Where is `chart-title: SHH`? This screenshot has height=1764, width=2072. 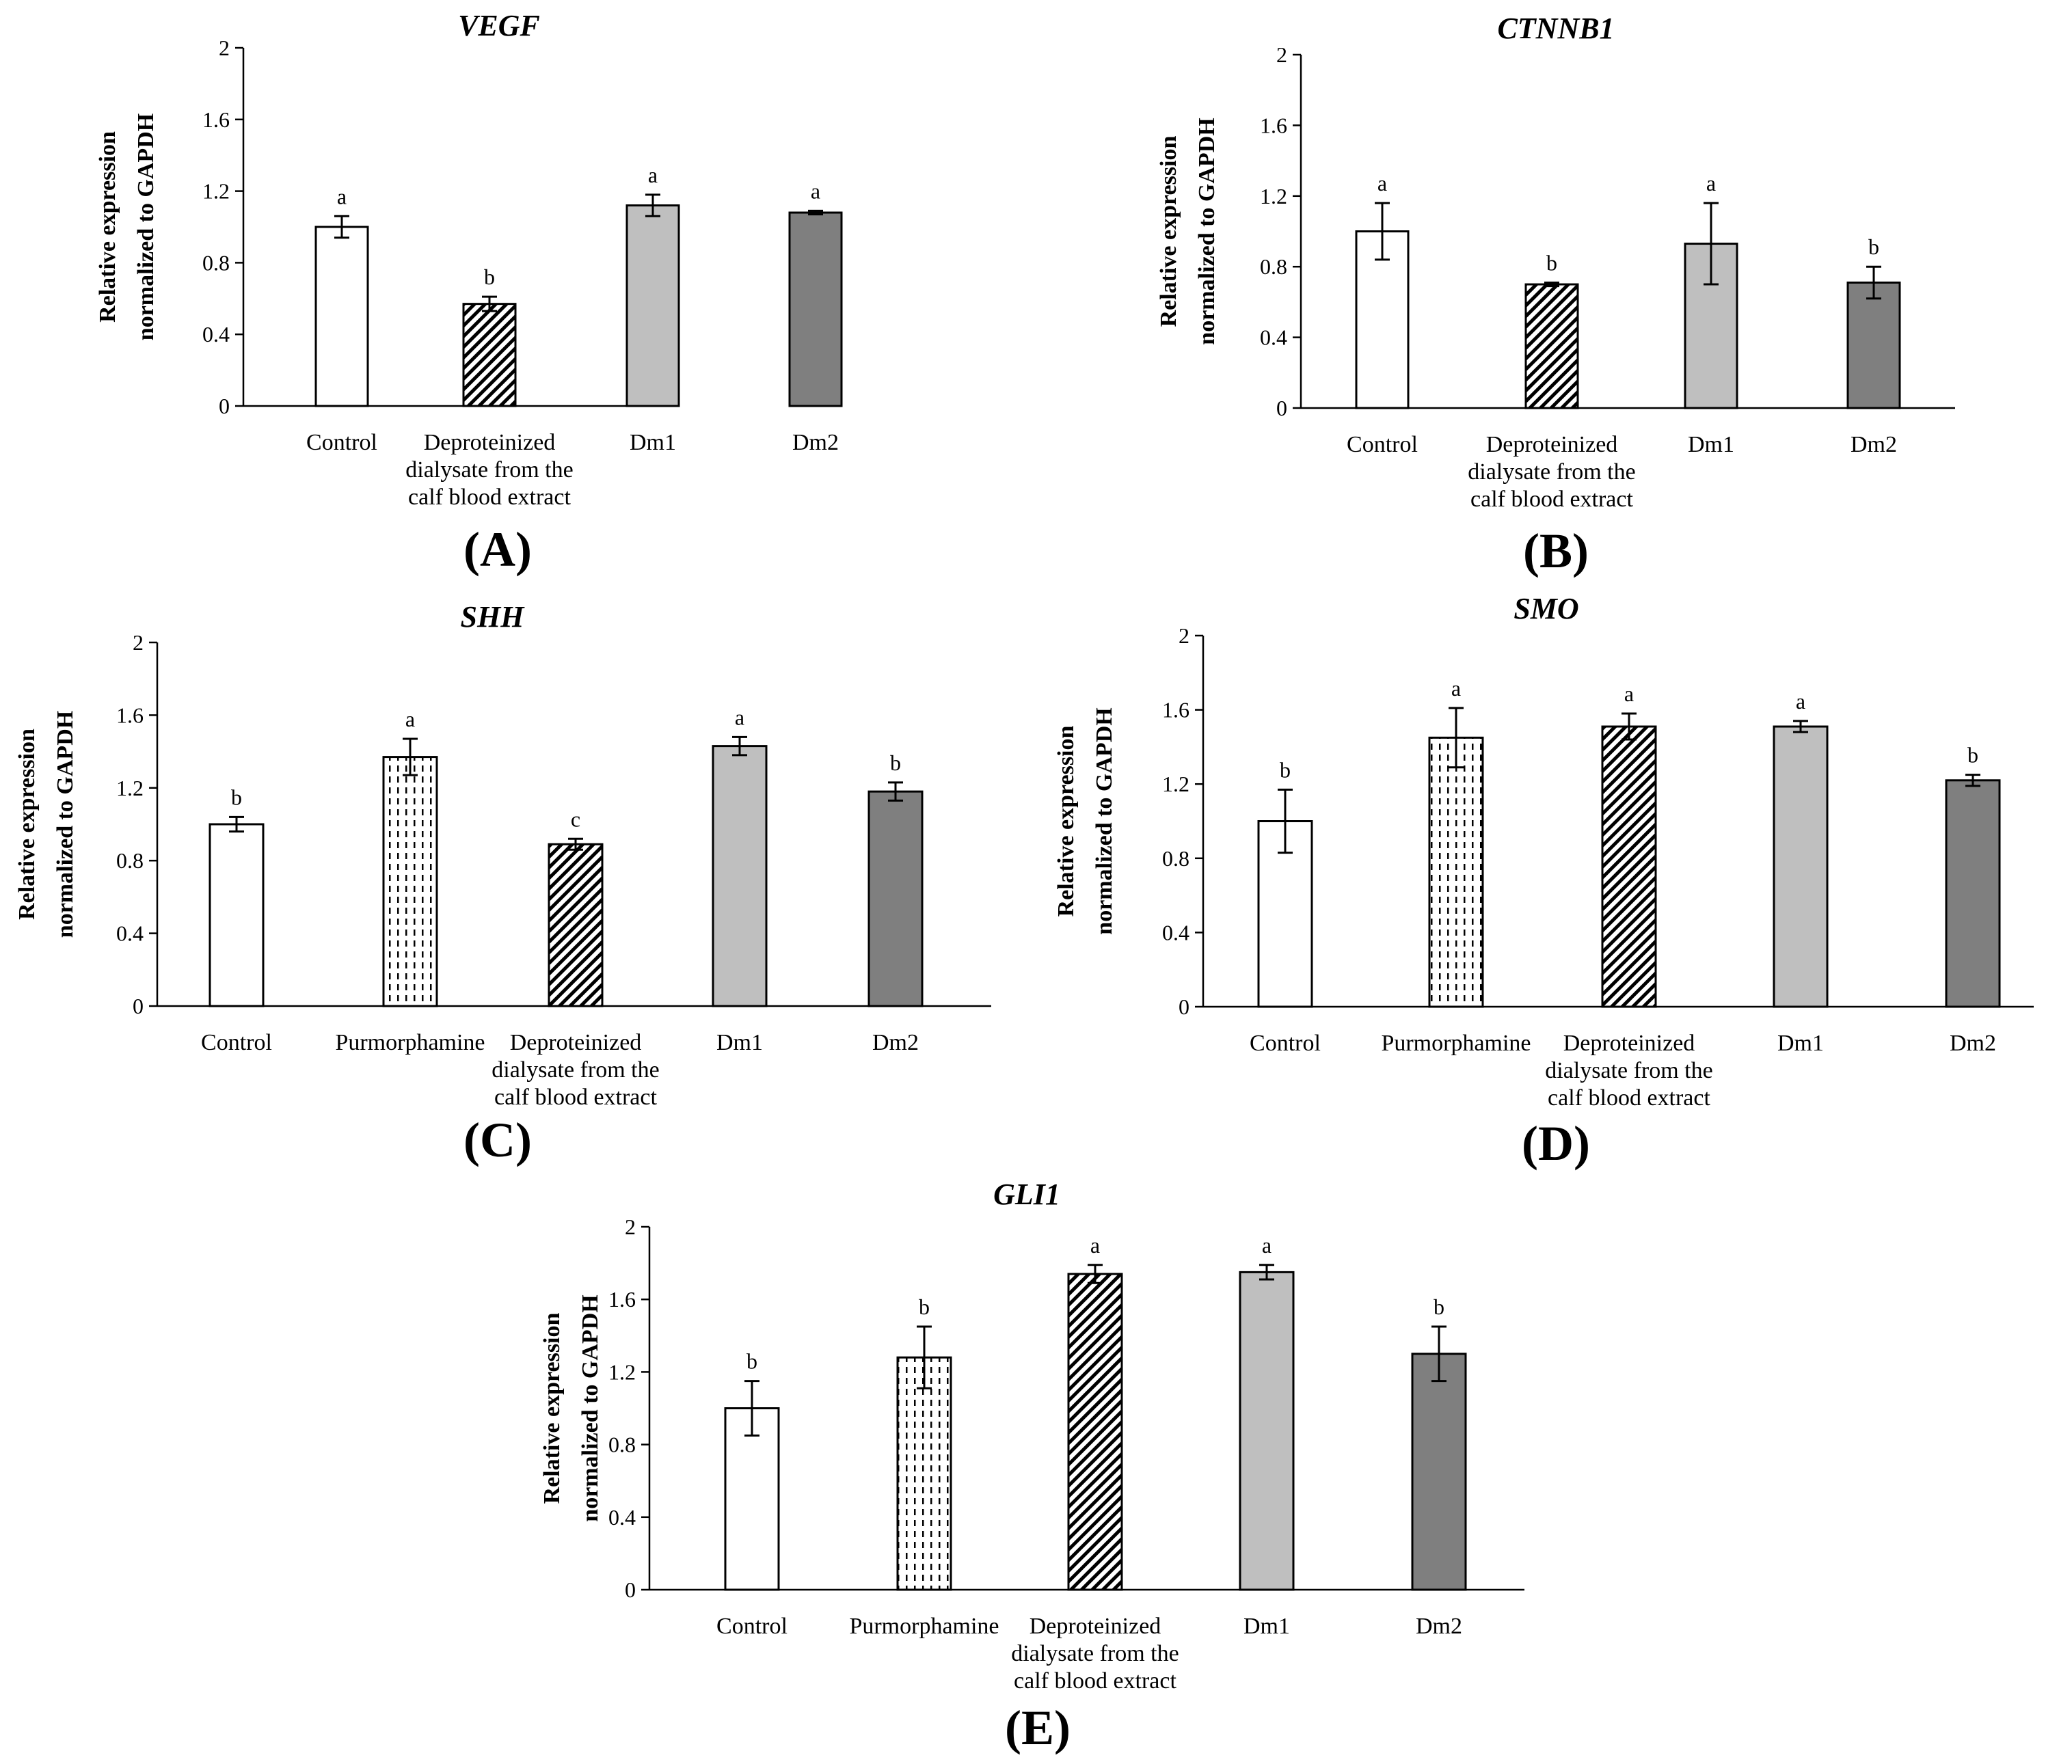 chart-title: SHH is located at coordinates (494, 617).